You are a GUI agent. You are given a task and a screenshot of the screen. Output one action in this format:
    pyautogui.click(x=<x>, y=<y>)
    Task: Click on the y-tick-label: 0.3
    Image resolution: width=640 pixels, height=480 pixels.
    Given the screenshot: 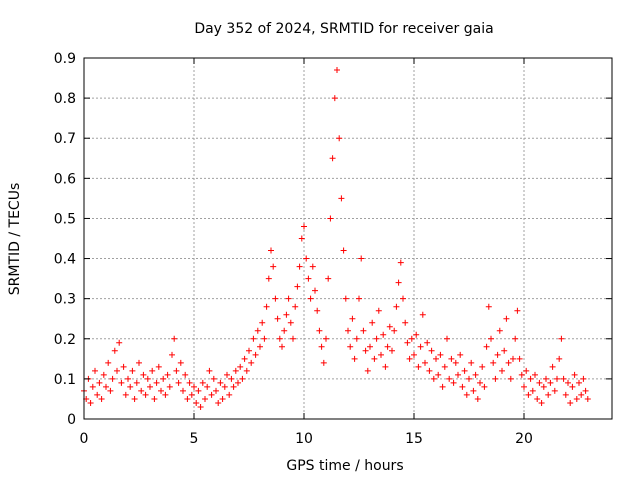 What is the action you would take?
    pyautogui.click(x=65, y=300)
    